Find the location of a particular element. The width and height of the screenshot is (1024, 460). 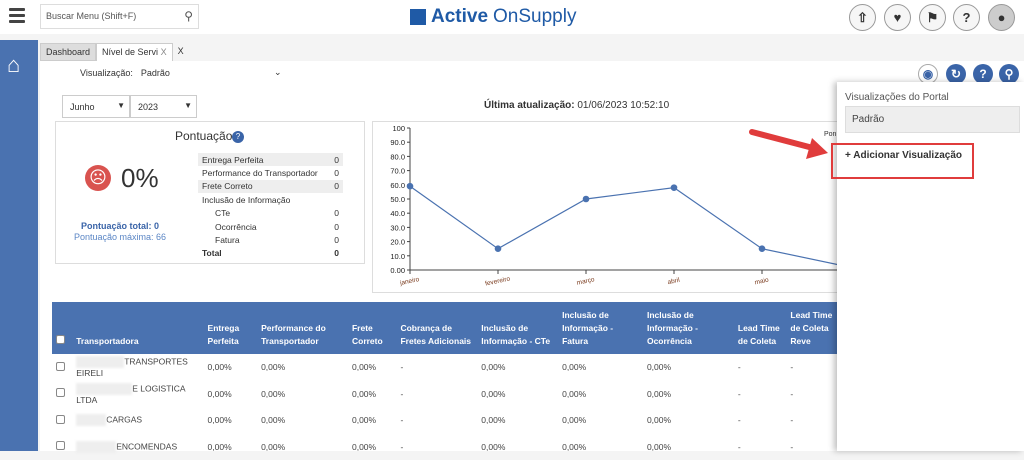

column-header: Frete Correto is located at coordinates (372, 328).